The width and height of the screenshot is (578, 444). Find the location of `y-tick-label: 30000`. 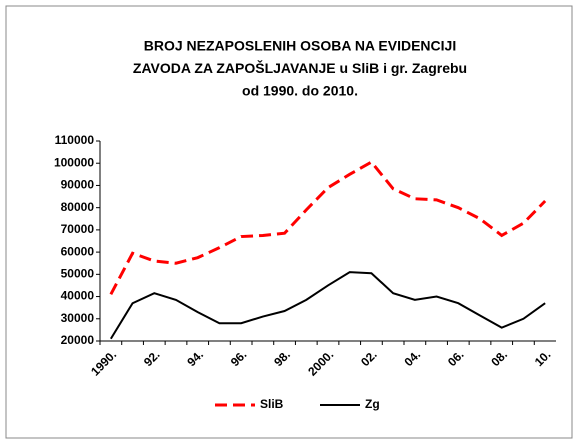

y-tick-label: 30000 is located at coordinates (78, 318).